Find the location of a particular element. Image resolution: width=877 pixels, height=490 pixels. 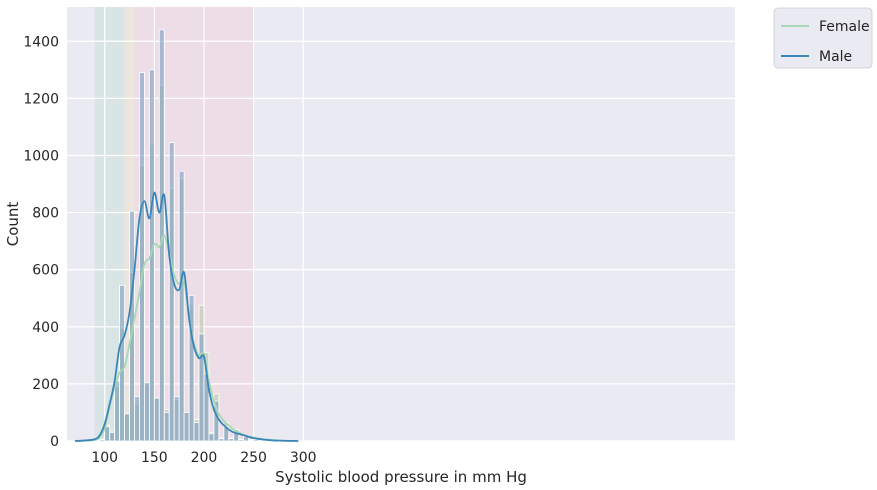

y-tick-label: 200 is located at coordinates (45, 385).